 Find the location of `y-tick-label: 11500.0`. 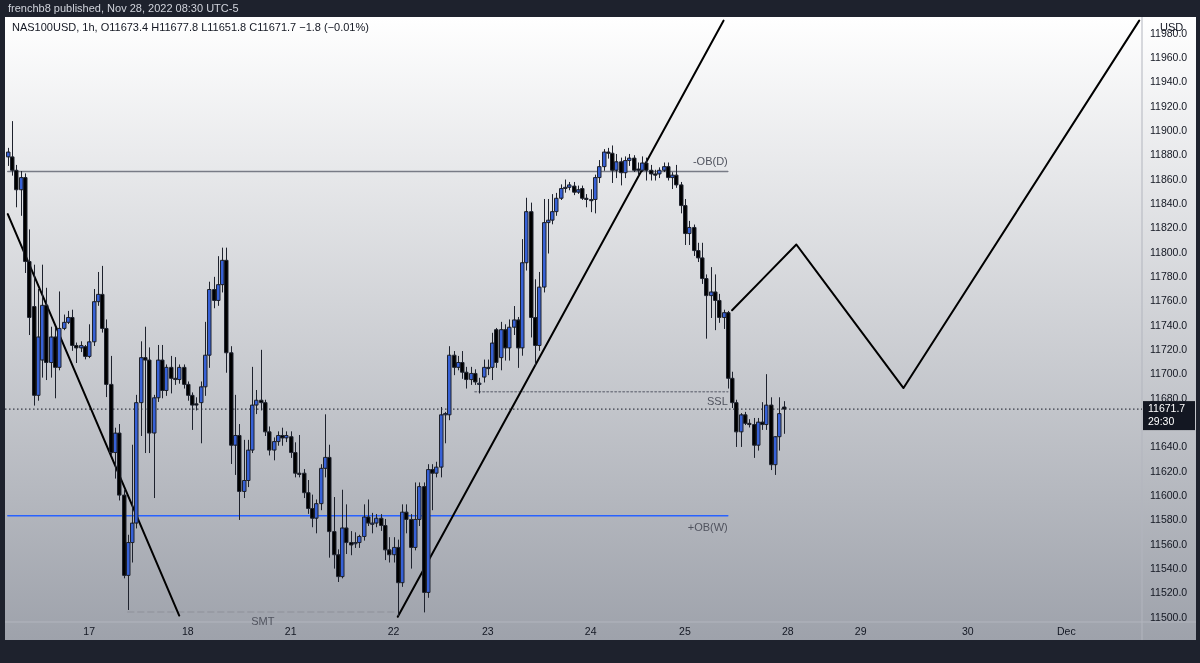

y-tick-label: 11500.0 is located at coordinates (1169, 616).